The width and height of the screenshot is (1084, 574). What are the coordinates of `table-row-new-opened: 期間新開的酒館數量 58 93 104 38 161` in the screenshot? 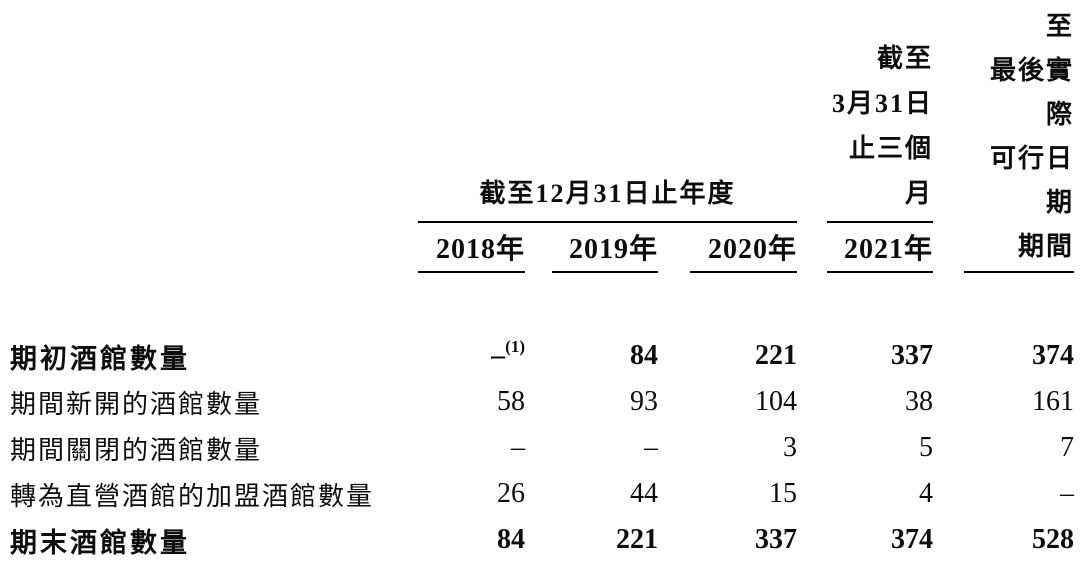 It's located at (537, 402).